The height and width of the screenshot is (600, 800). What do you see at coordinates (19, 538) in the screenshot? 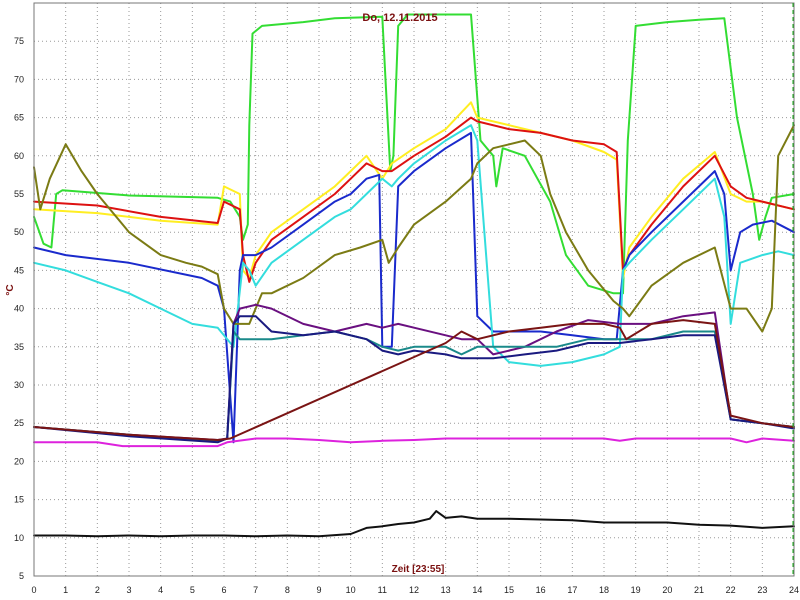
I see `y-tick-label: 10` at bounding box center [19, 538].